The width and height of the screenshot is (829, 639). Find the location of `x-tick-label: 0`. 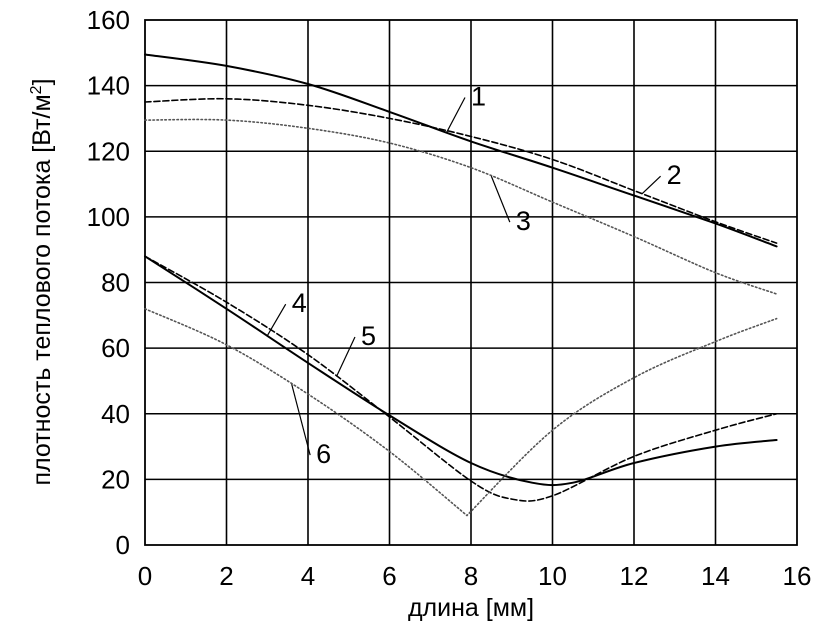

x-tick-label: 0 is located at coordinates (145, 576).